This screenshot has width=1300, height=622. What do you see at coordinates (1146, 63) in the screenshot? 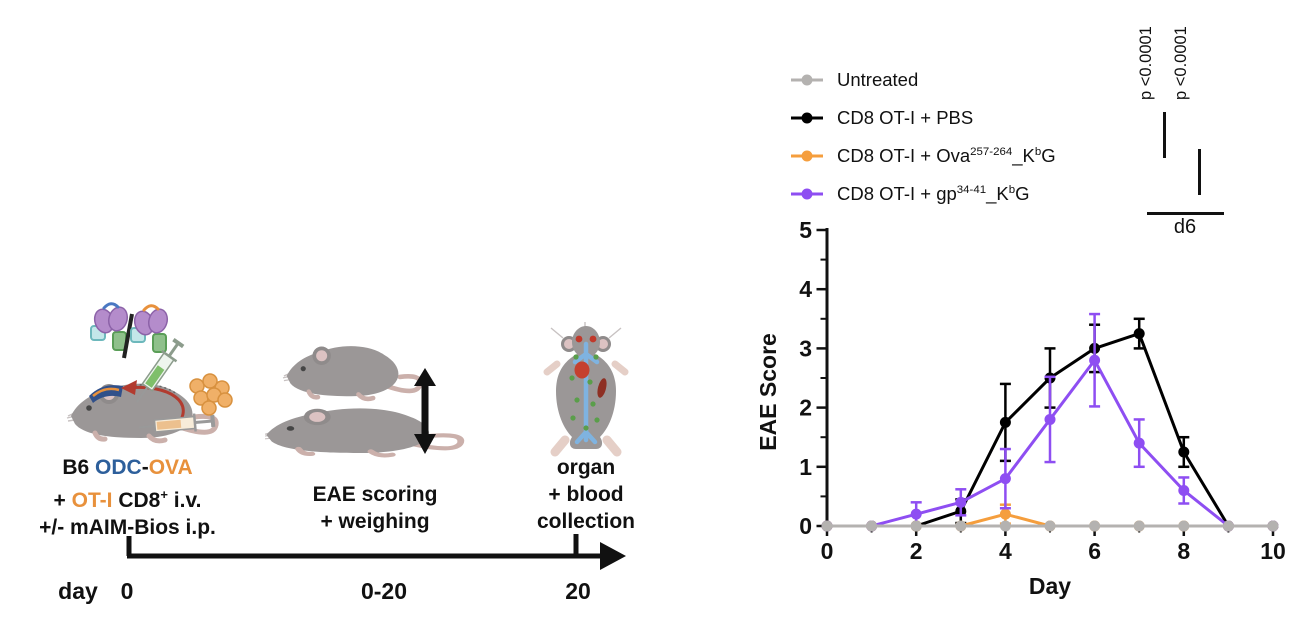
I see `pvalue-left: p <0.0001` at bounding box center [1146, 63].